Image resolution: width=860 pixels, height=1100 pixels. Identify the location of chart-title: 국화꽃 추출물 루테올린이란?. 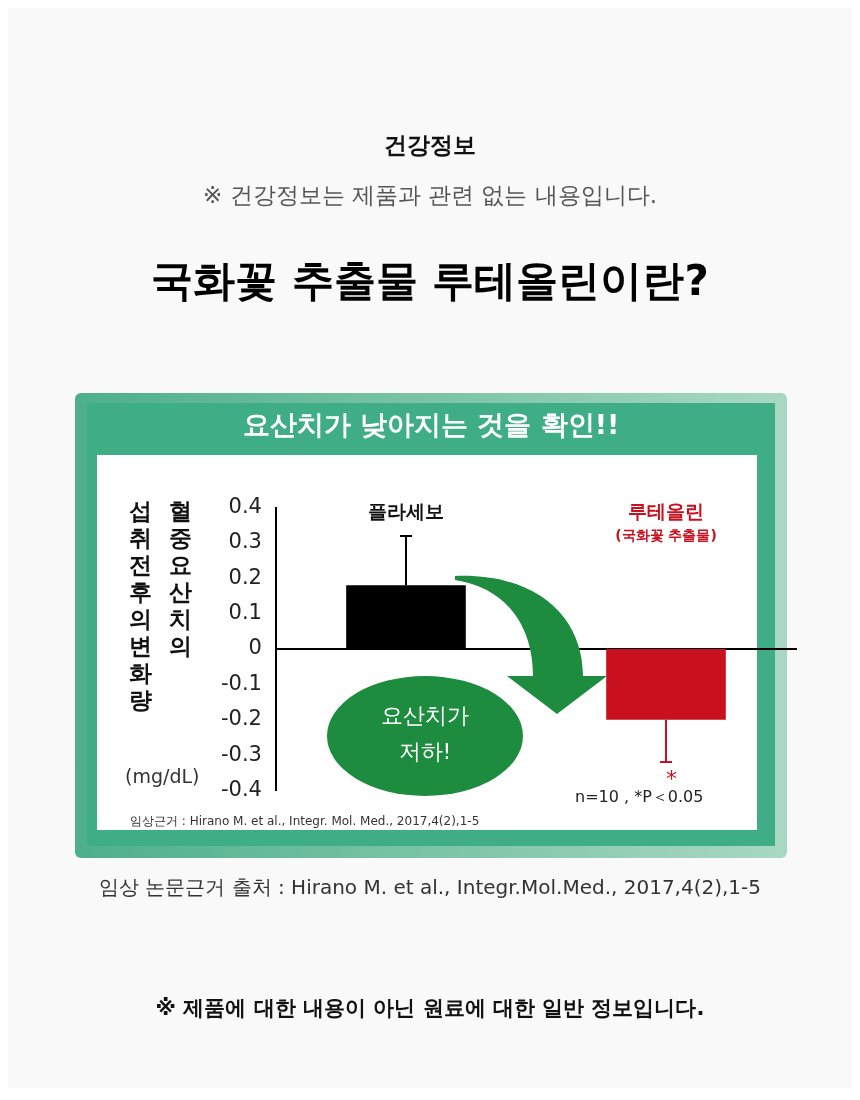
(430, 281).